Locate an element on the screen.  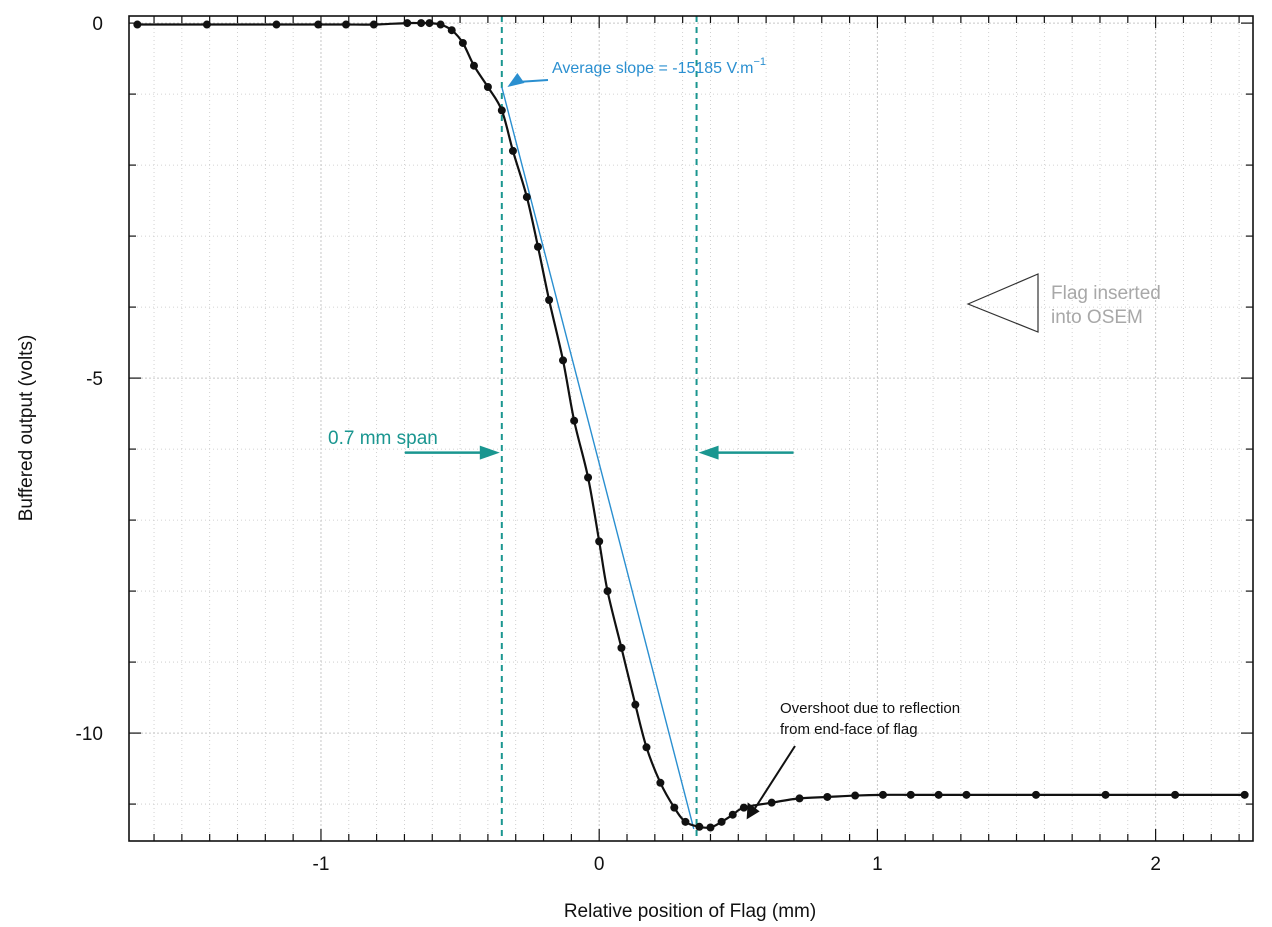
slope-annotation: Average slope = -15185 V.m−1 is located at coordinates (659, 66).